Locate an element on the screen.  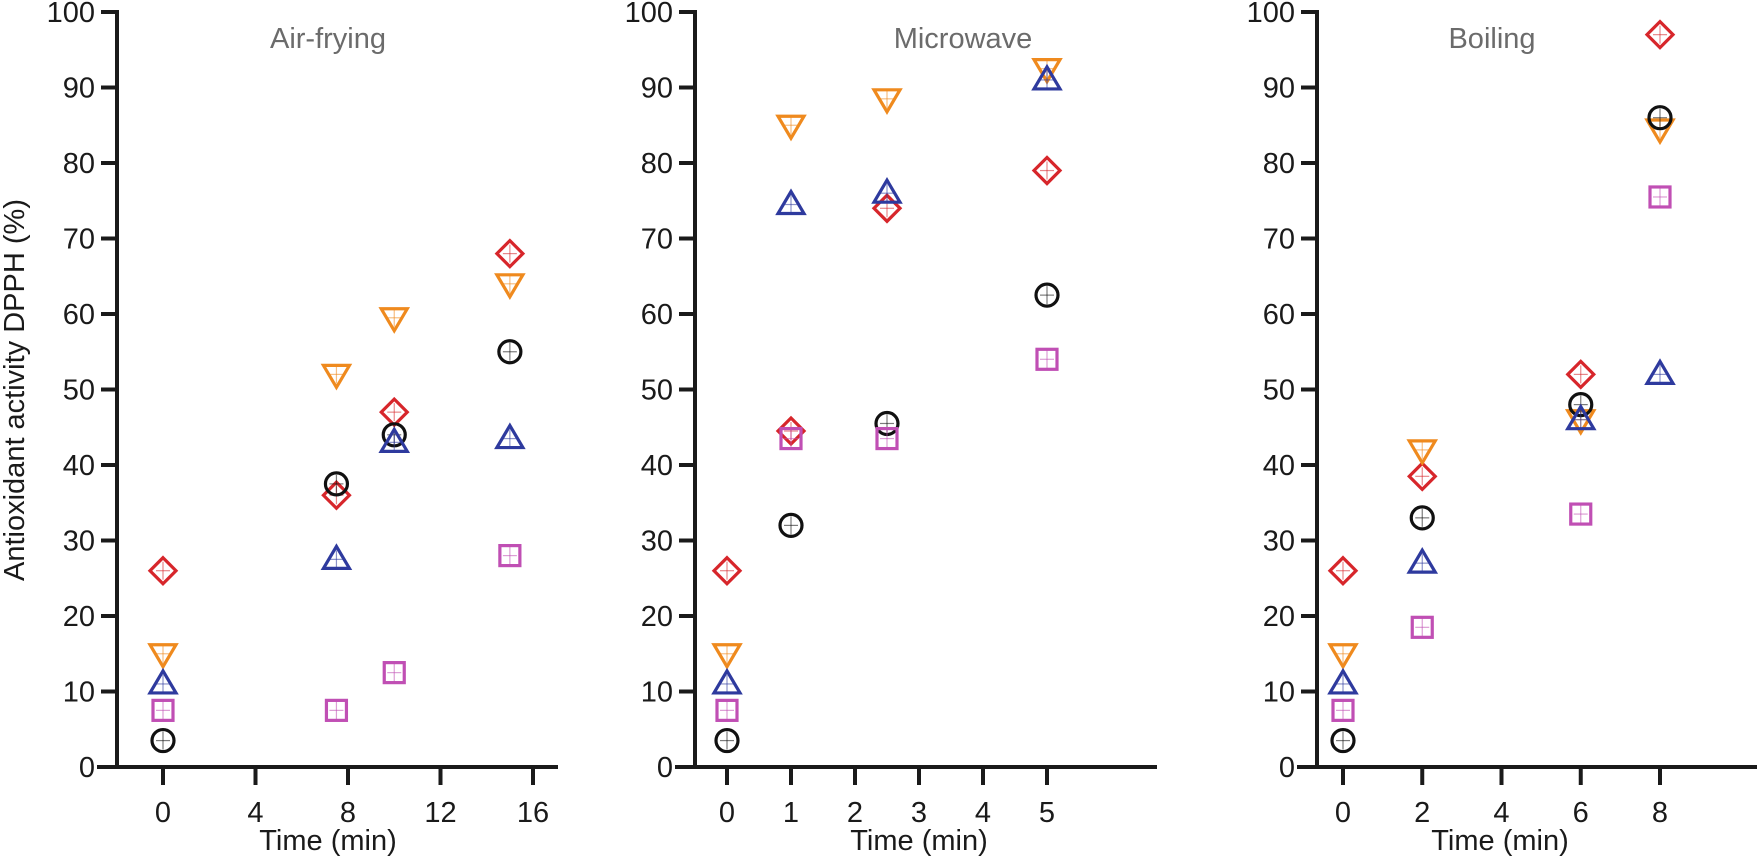
y-tick-label: 50 is located at coordinates (1279, 391).